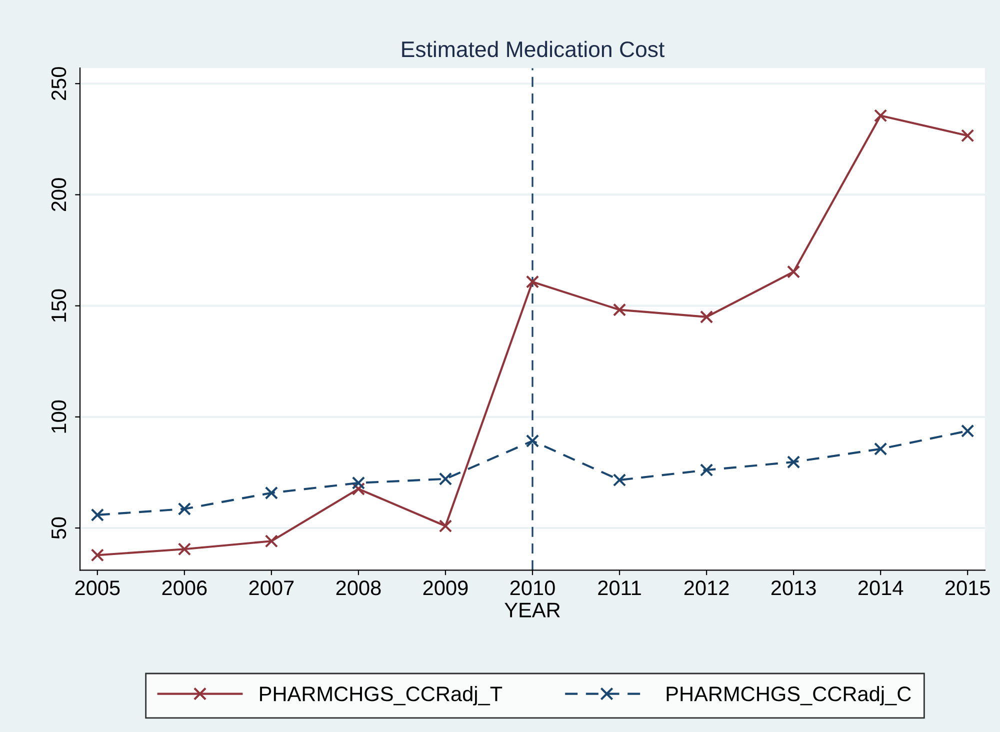 This screenshot has width=1000, height=732. Describe the element at coordinates (184, 588) in the screenshot. I see `x-tick-label: 2006` at that location.